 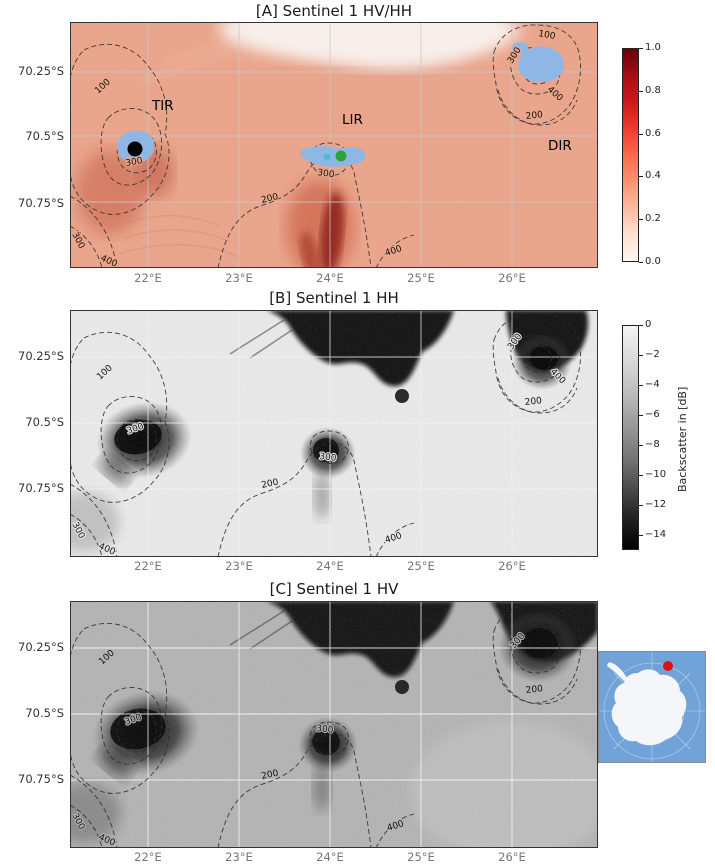 What do you see at coordinates (652, 384) in the screenshot?
I see `colorbar-b-tick: −4` at bounding box center [652, 384].